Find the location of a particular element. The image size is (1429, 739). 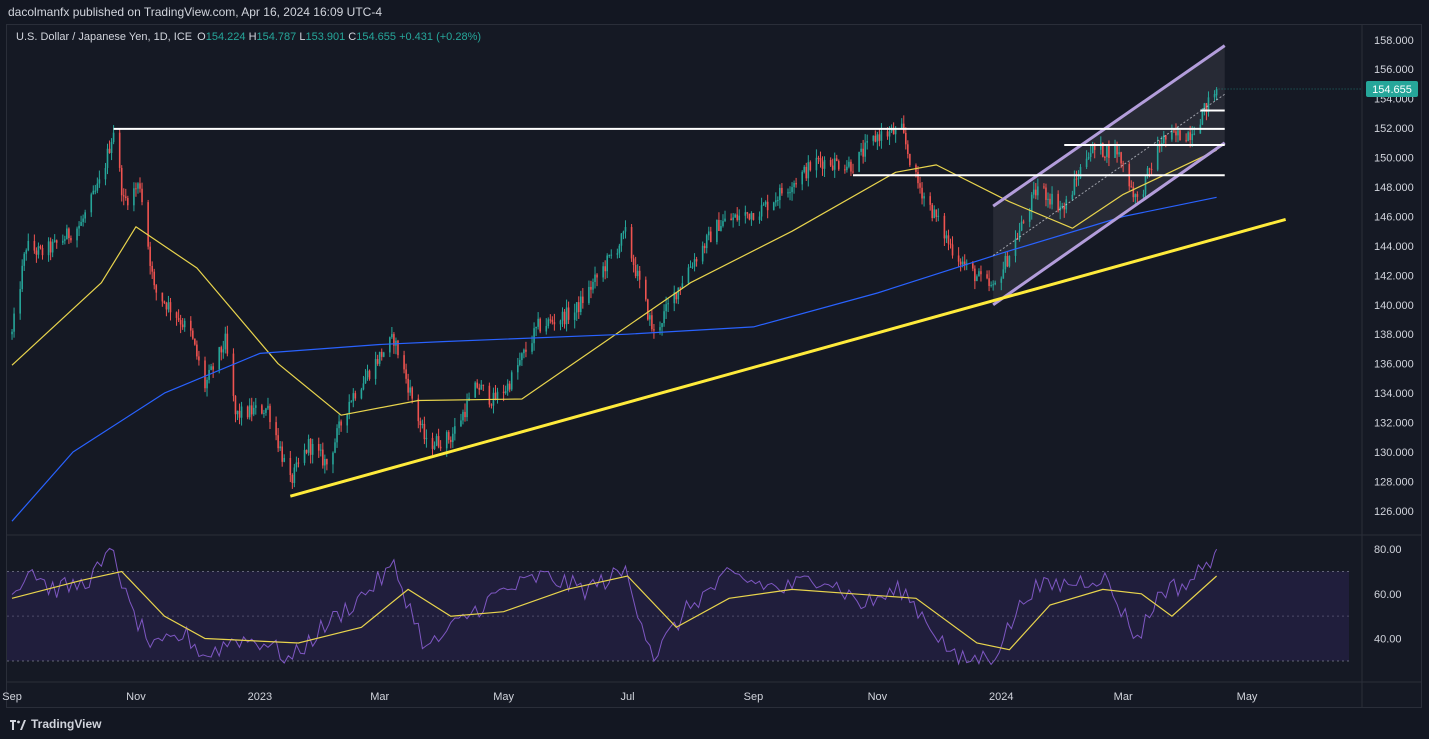

price-tick-label: 140.000 is located at coordinates (1394, 306).